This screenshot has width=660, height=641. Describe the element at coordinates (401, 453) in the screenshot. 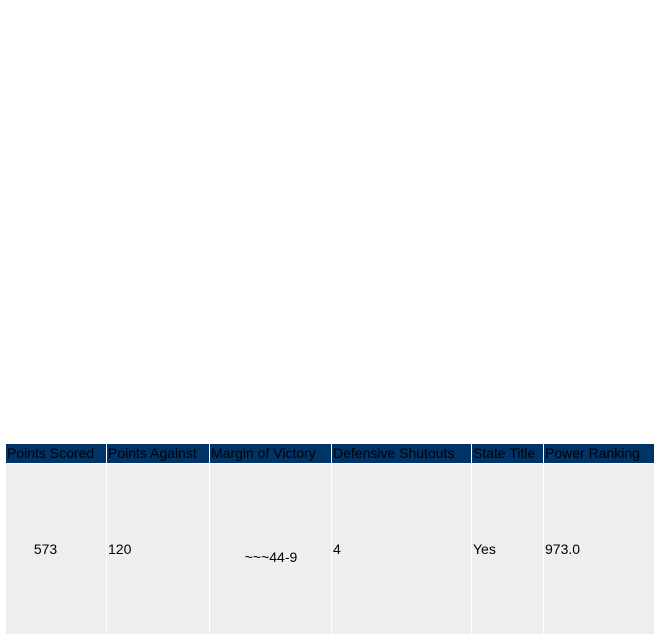

I see `header-cell: Defensive Shutouts` at that location.